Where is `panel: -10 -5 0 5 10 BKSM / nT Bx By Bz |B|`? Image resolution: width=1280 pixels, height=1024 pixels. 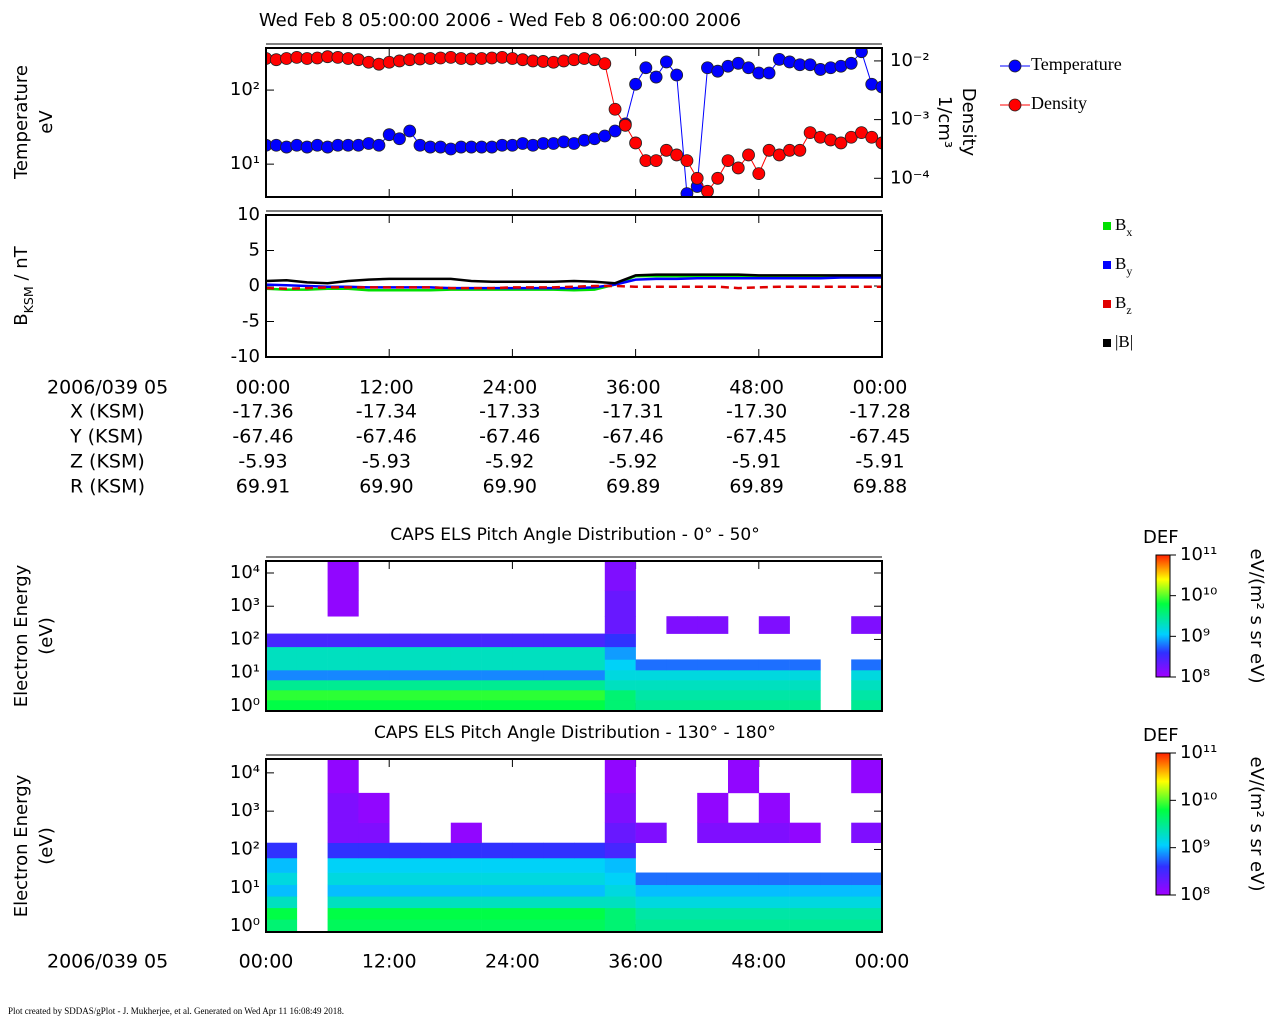
panel: -10 -5 0 5 10 BKSM / nT Bx By Bz |B| is located at coordinates (572, 285).